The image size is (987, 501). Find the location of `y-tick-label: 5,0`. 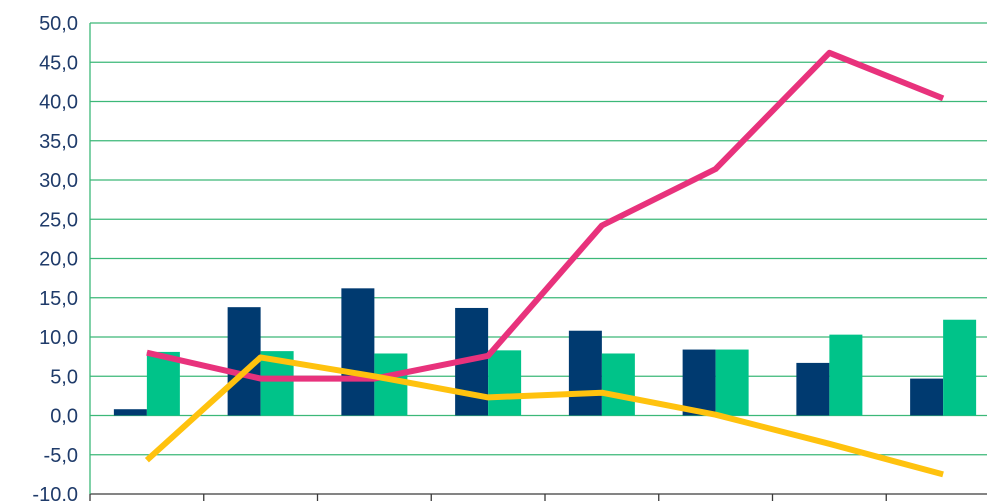

y-tick-label: 5,0 is located at coordinates (64, 377).